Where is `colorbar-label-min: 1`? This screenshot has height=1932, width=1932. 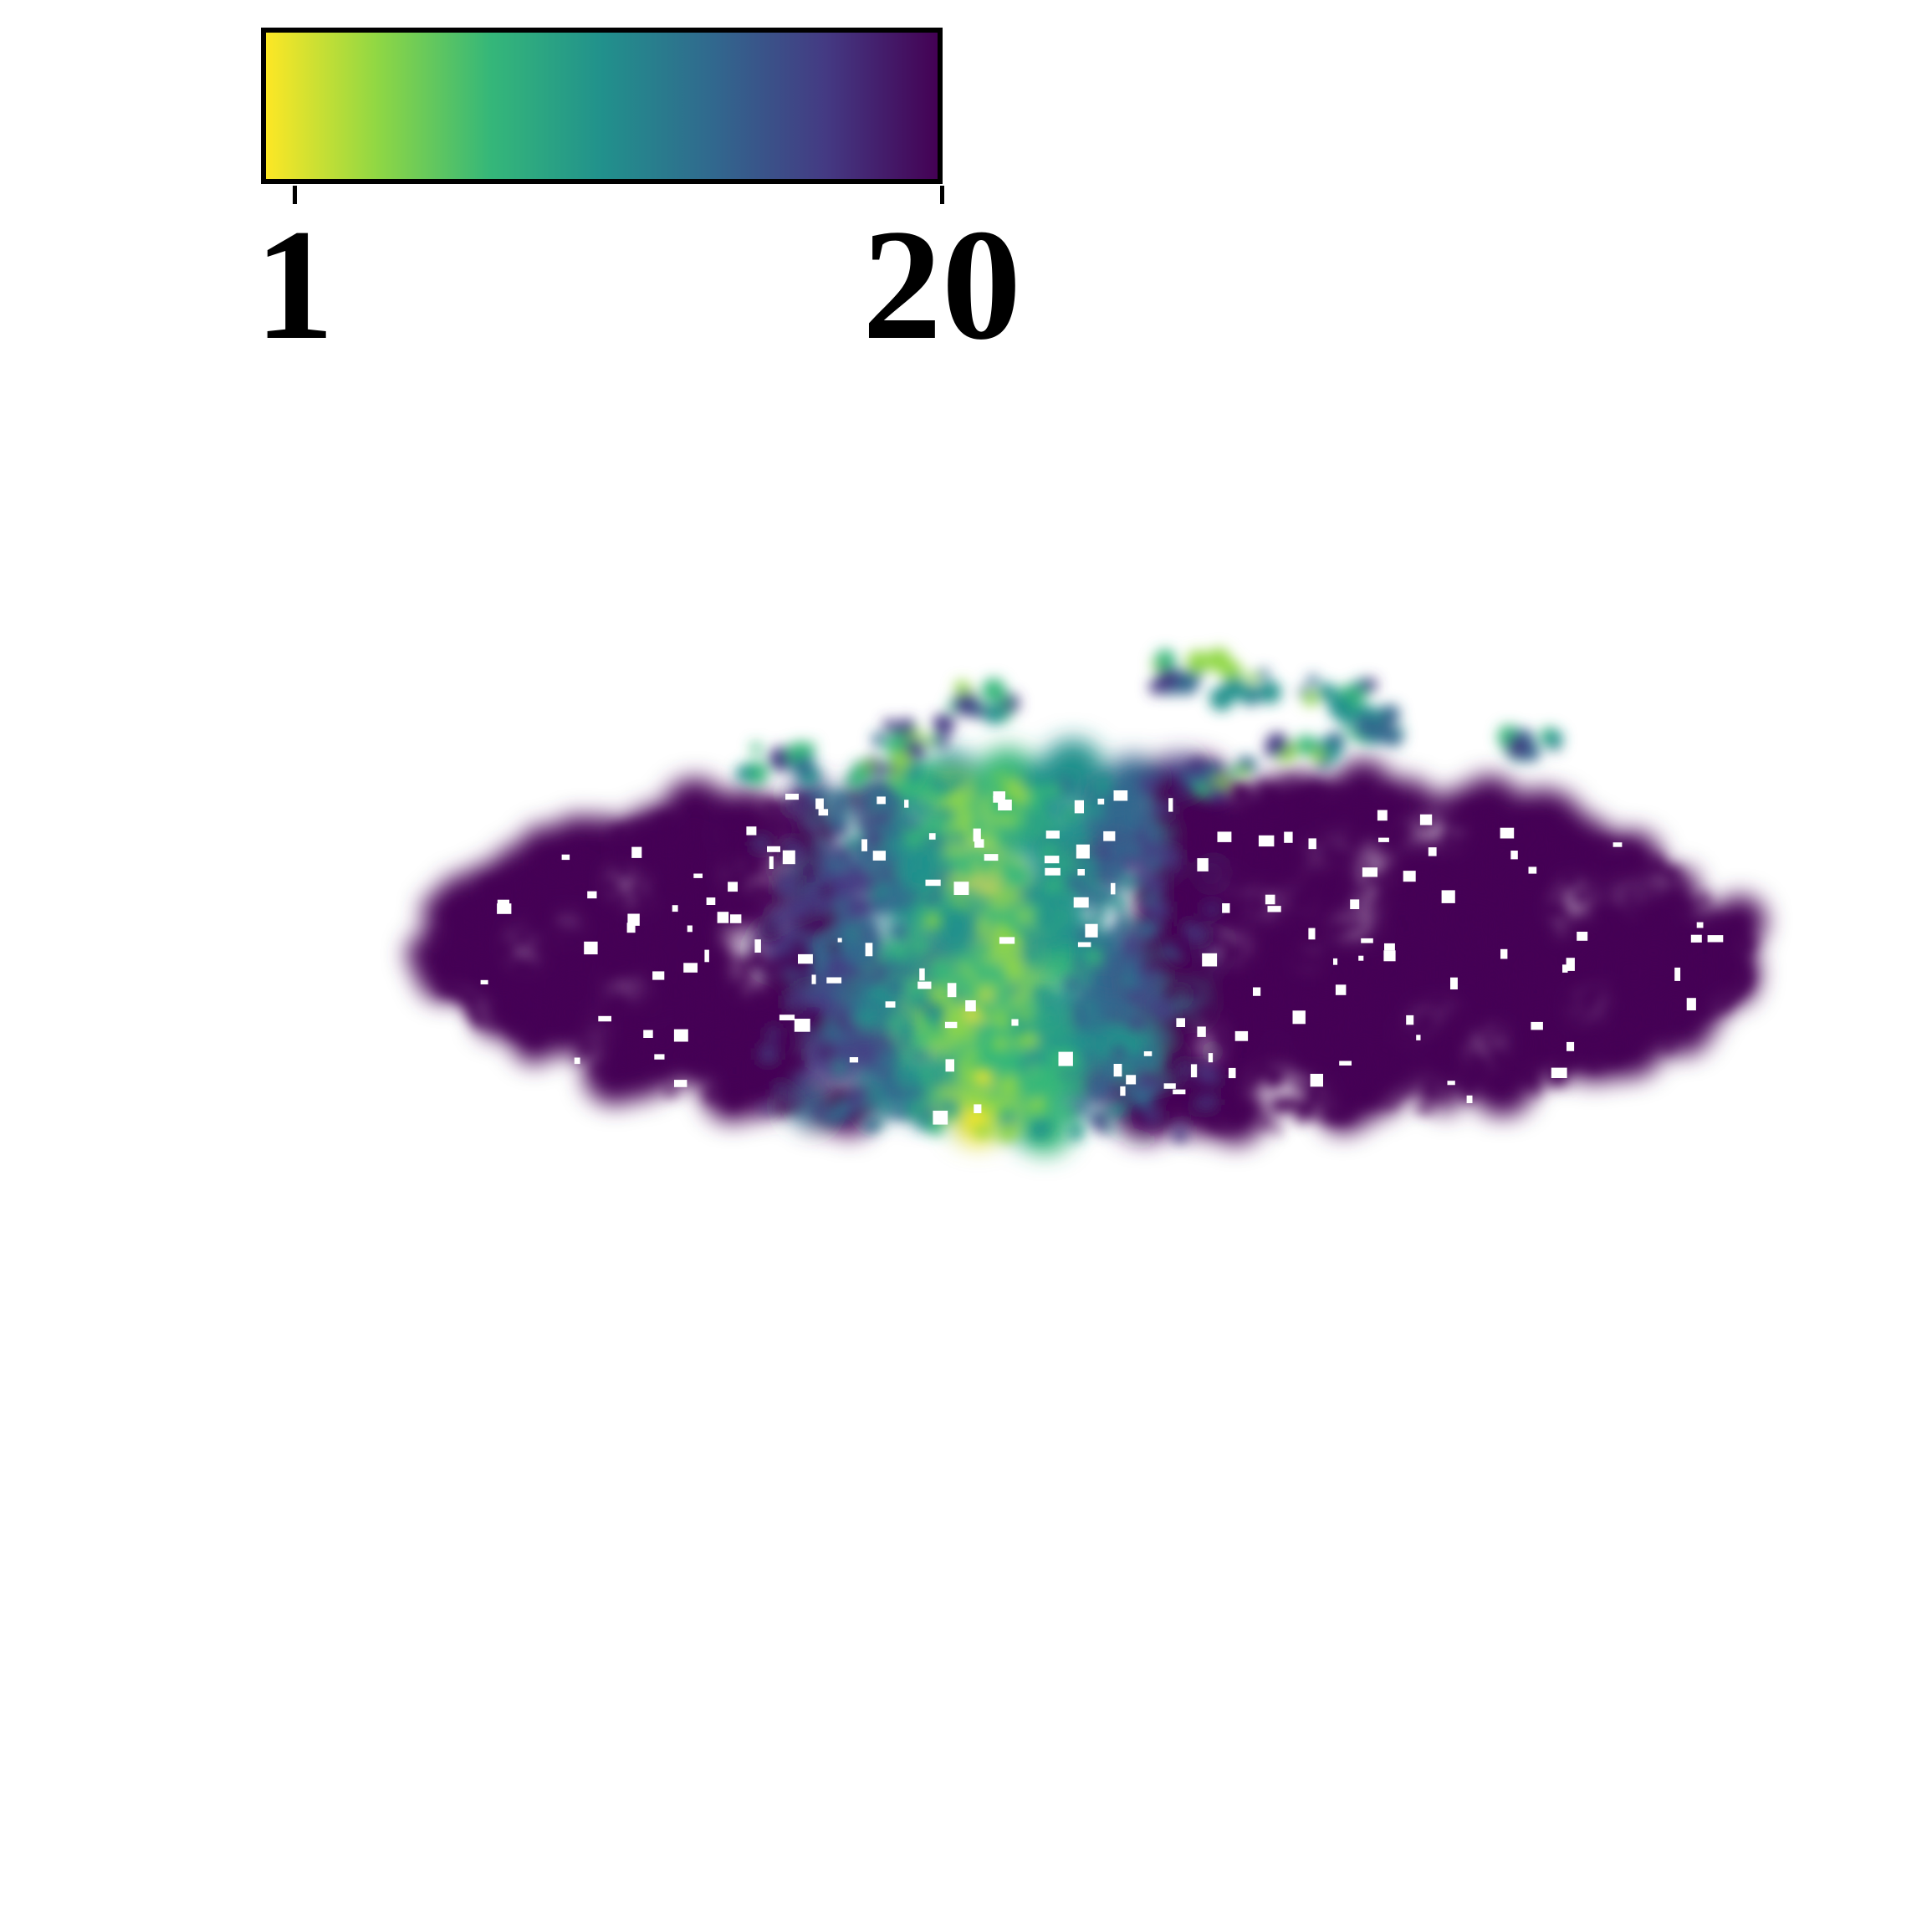 colorbar-label-min: 1 is located at coordinates (294, 285).